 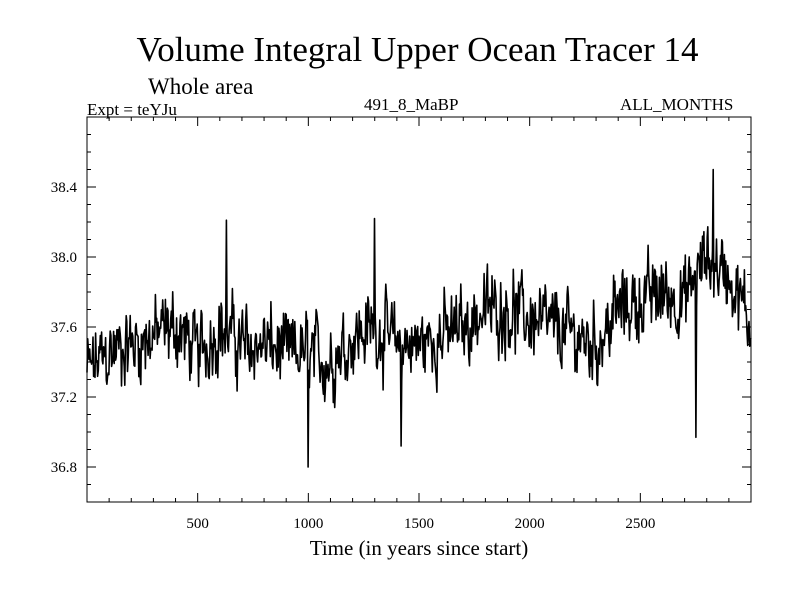 I want to click on y-tick-label: 36.8, so click(x=64, y=468).